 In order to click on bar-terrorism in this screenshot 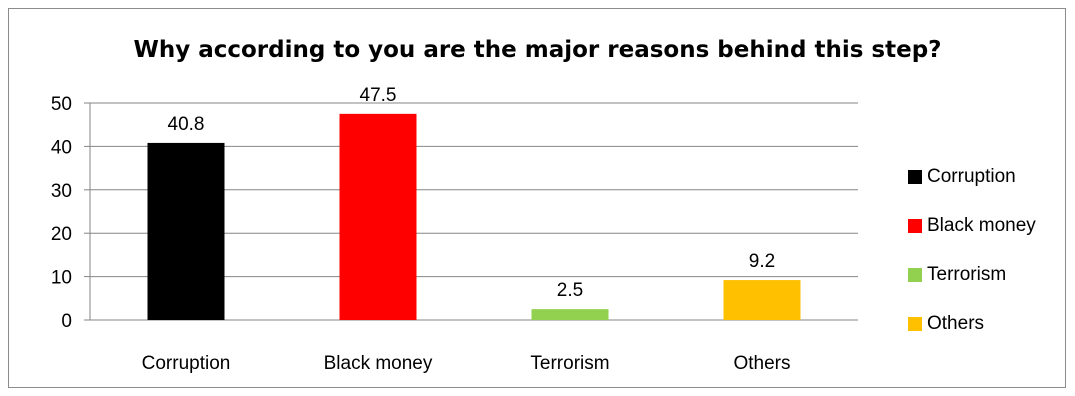, I will do `click(570, 314)`.